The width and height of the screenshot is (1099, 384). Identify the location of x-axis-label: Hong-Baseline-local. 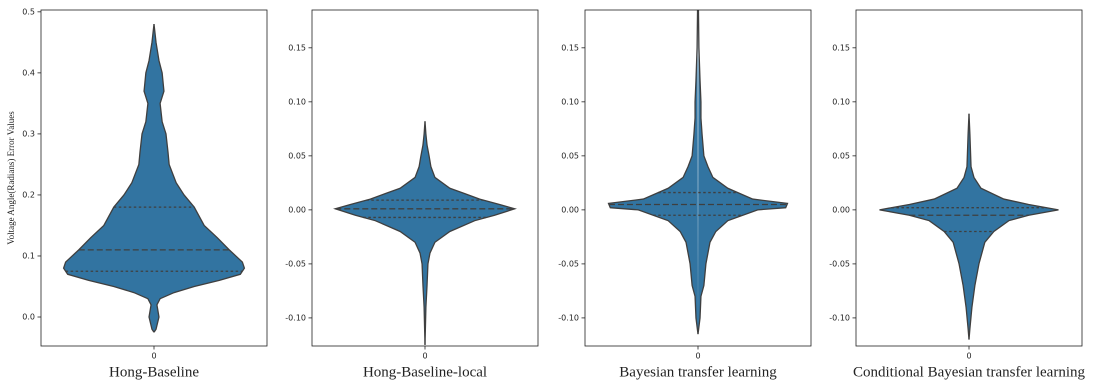
(425, 372).